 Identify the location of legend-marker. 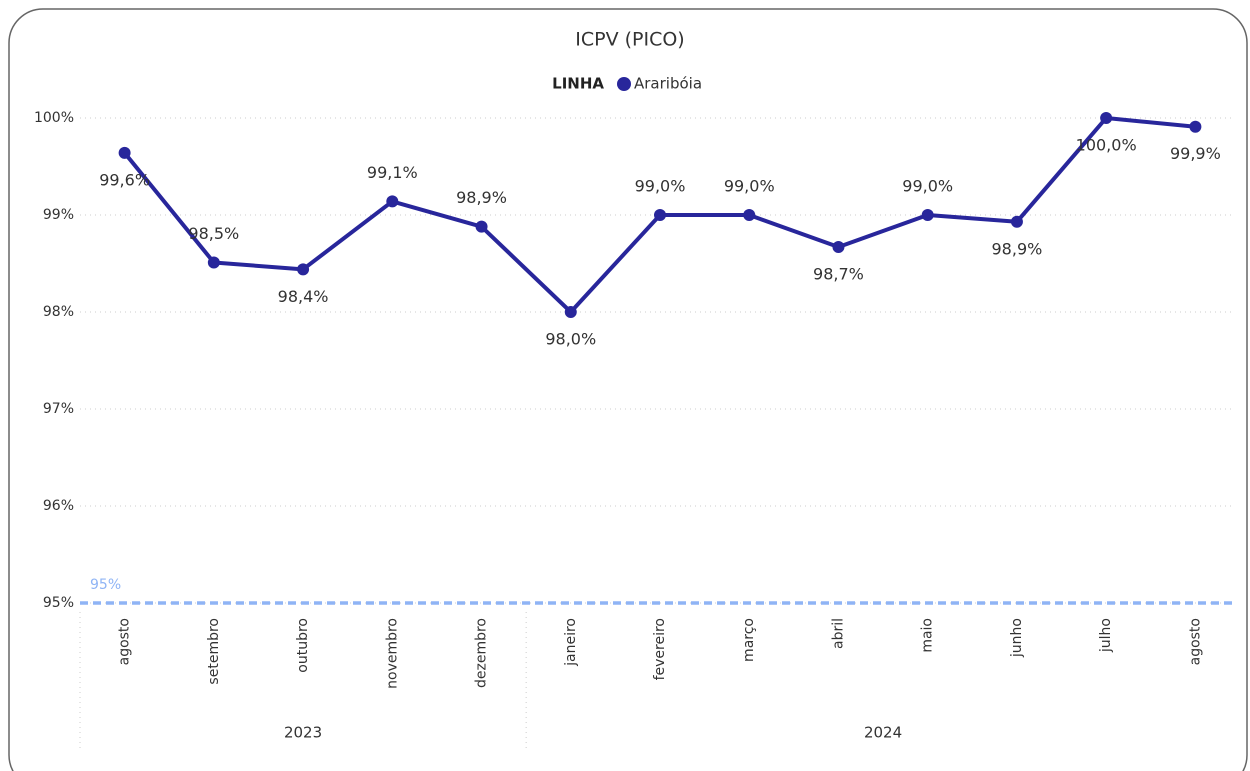
(624, 84).